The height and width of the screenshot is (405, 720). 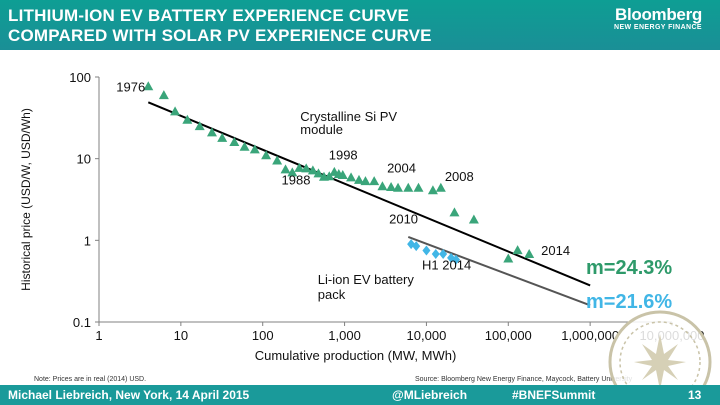 I want to click on annotation-label: module, so click(x=321, y=129).